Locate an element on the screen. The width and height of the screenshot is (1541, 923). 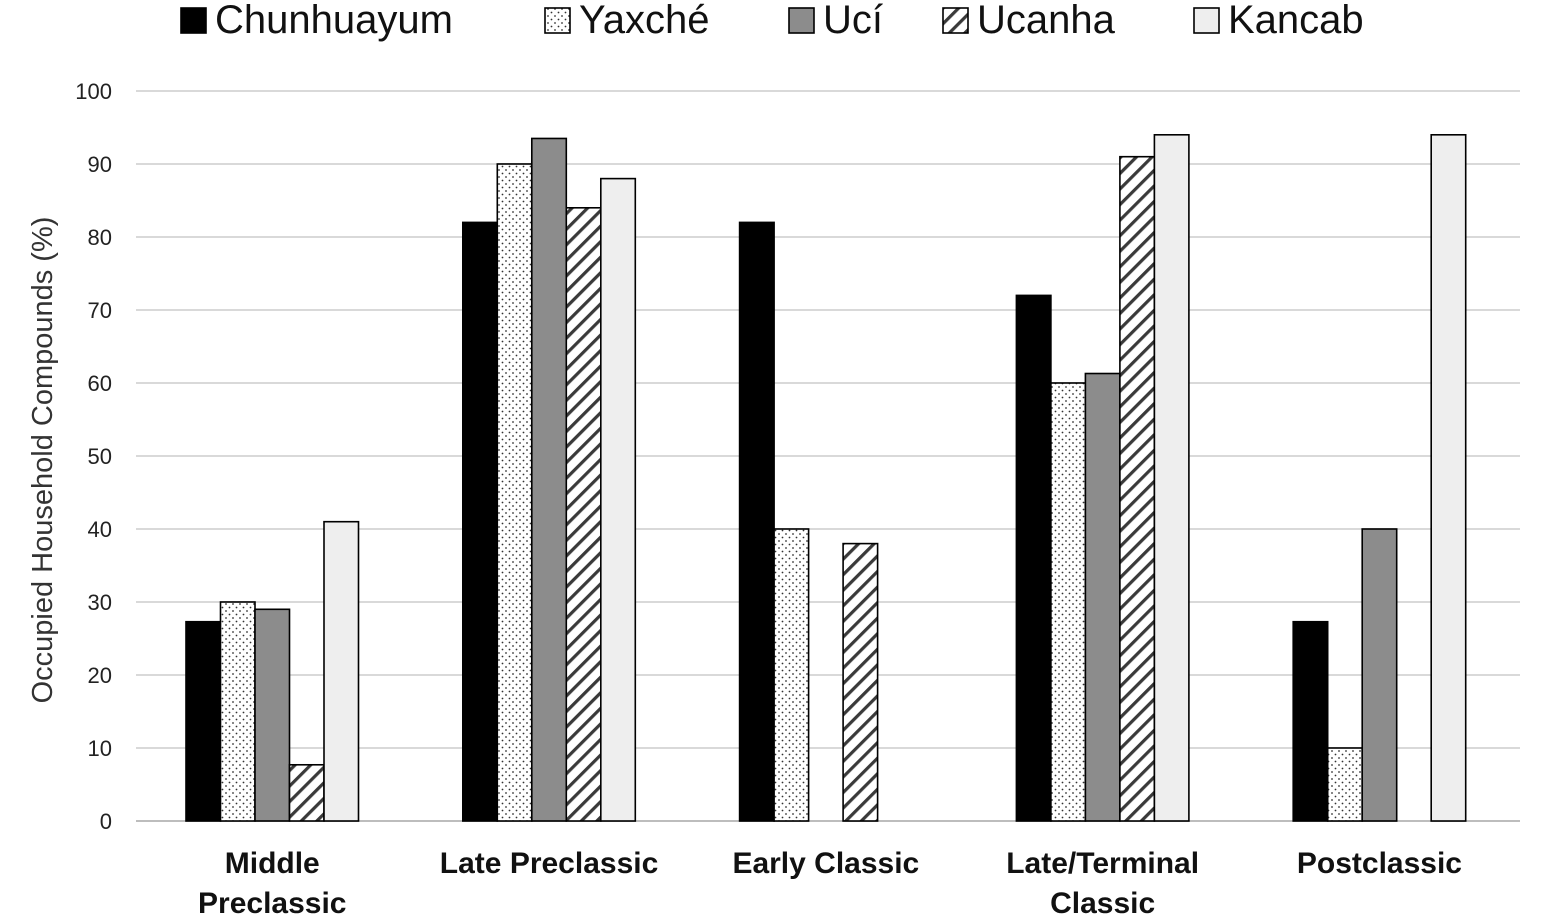
legend-label: Chunhuayum is located at coordinates (334, 21).